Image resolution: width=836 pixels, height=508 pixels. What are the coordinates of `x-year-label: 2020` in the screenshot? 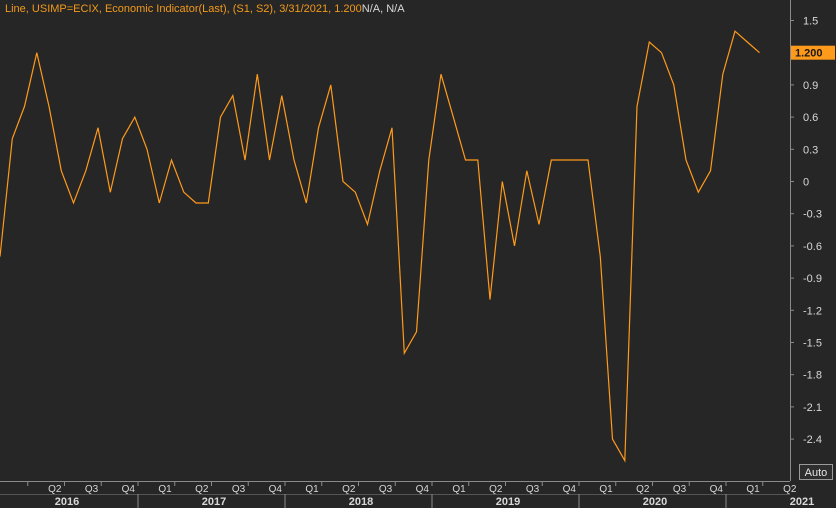 It's located at (655, 502).